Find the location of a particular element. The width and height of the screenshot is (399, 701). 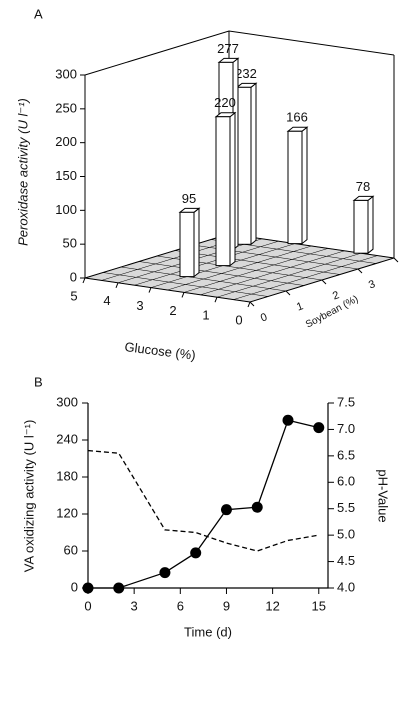

x-tick-label: 6 is located at coordinates (180, 605).